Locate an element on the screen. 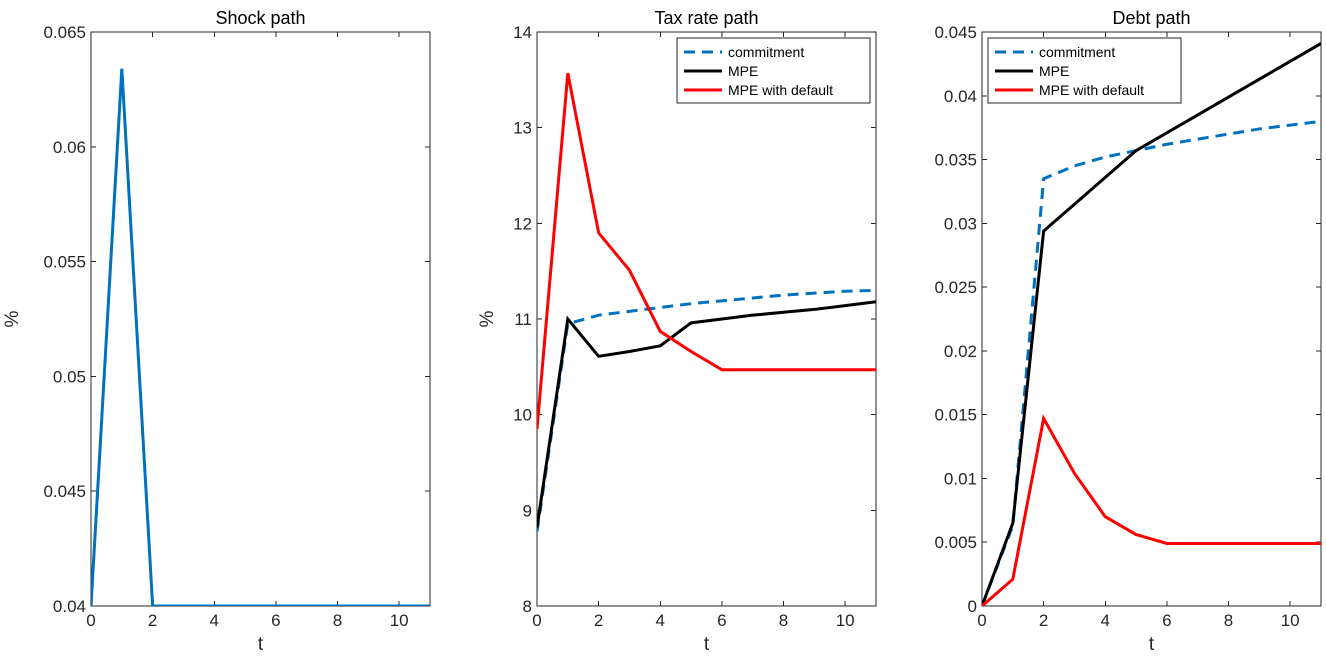  y-tick-label: 11 is located at coordinates (523, 319).